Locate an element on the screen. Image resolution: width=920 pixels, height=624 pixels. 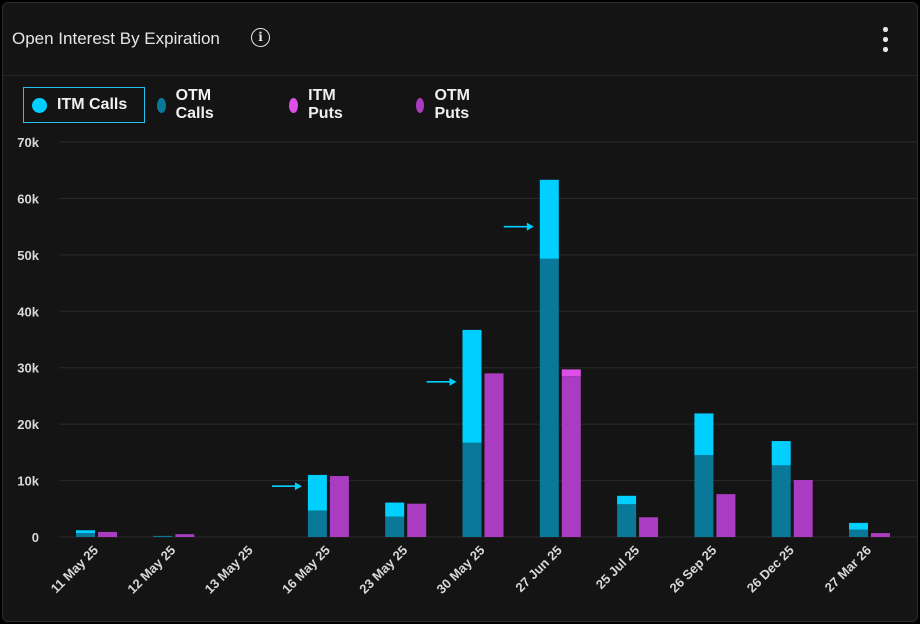
y-tick-label: 50k is located at coordinates (28, 255).